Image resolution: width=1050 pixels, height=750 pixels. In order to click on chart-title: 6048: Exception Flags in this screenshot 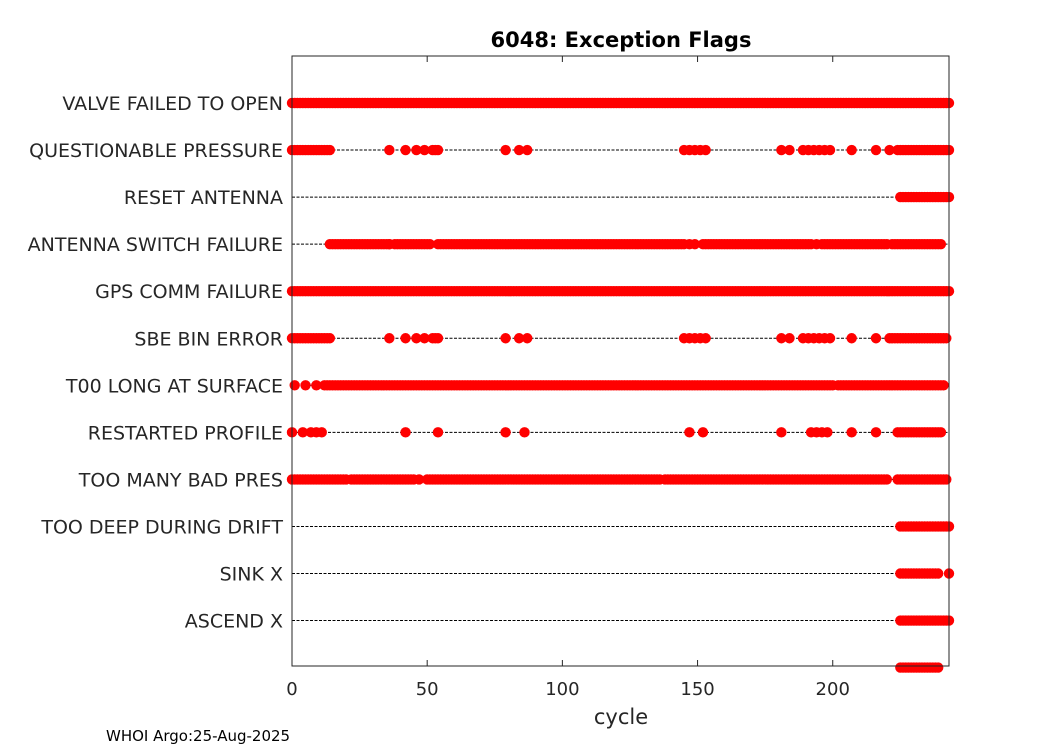, I will do `click(621, 40)`.